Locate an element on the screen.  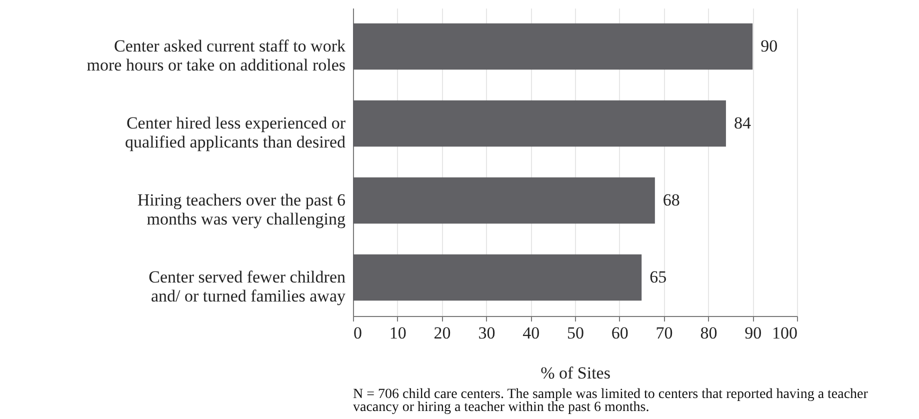
data-label: 68 is located at coordinates (671, 200).